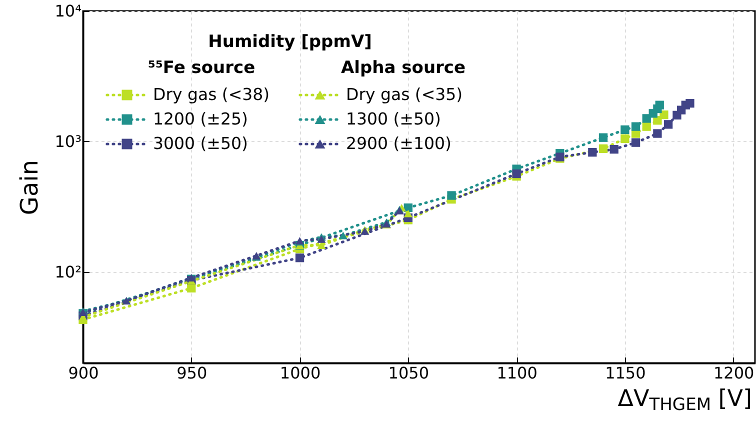  Describe the element at coordinates (30, 188) in the screenshot. I see `y-axis-title: Gain` at that location.